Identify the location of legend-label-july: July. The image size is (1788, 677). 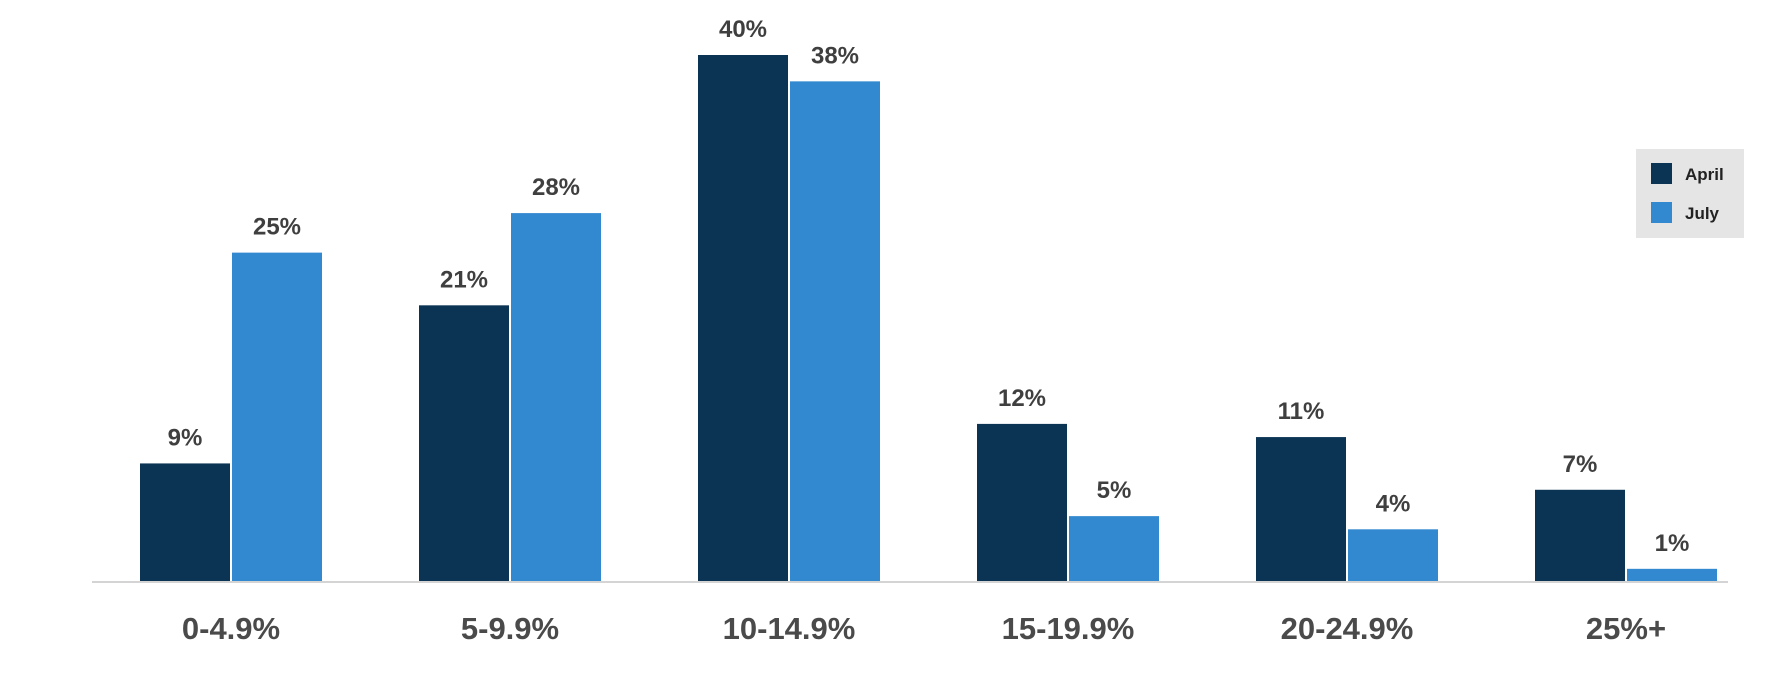
(1702, 213).